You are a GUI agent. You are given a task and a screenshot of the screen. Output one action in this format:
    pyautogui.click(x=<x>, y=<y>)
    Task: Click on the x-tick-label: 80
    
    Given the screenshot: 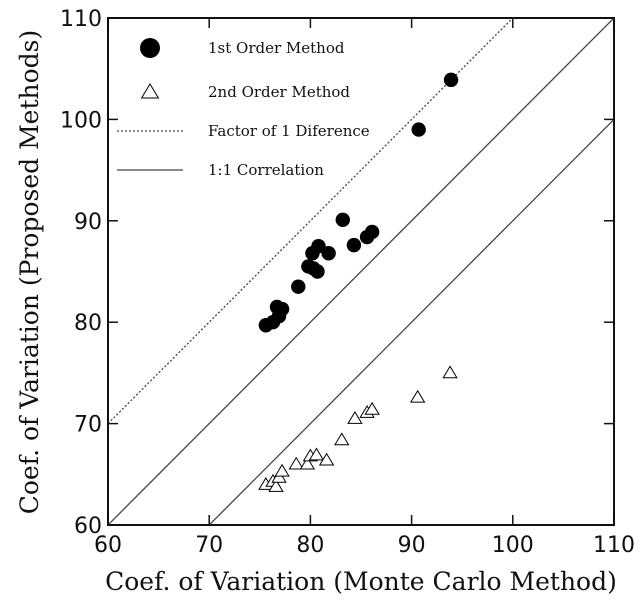 What is the action you would take?
    pyautogui.click(x=310, y=545)
    